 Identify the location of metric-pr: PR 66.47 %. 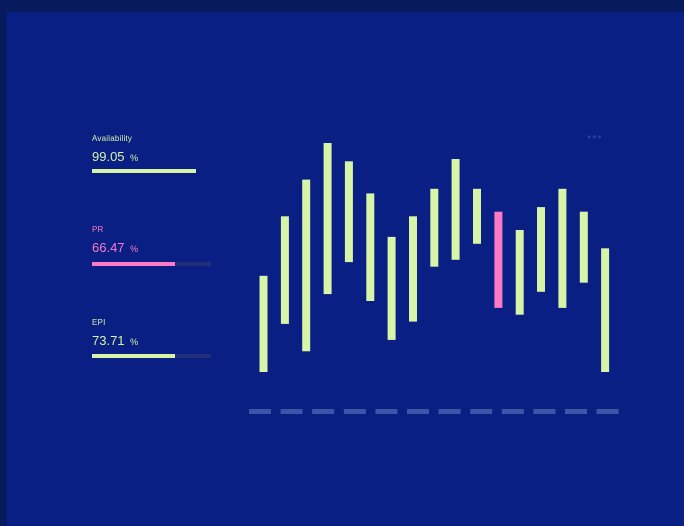
(152, 245).